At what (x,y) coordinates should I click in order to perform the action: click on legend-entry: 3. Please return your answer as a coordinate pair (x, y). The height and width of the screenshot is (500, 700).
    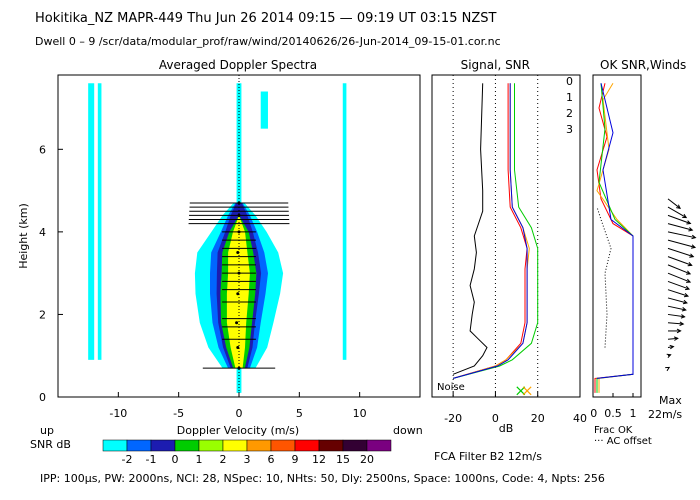
    Looking at the image, I should click on (569, 129).